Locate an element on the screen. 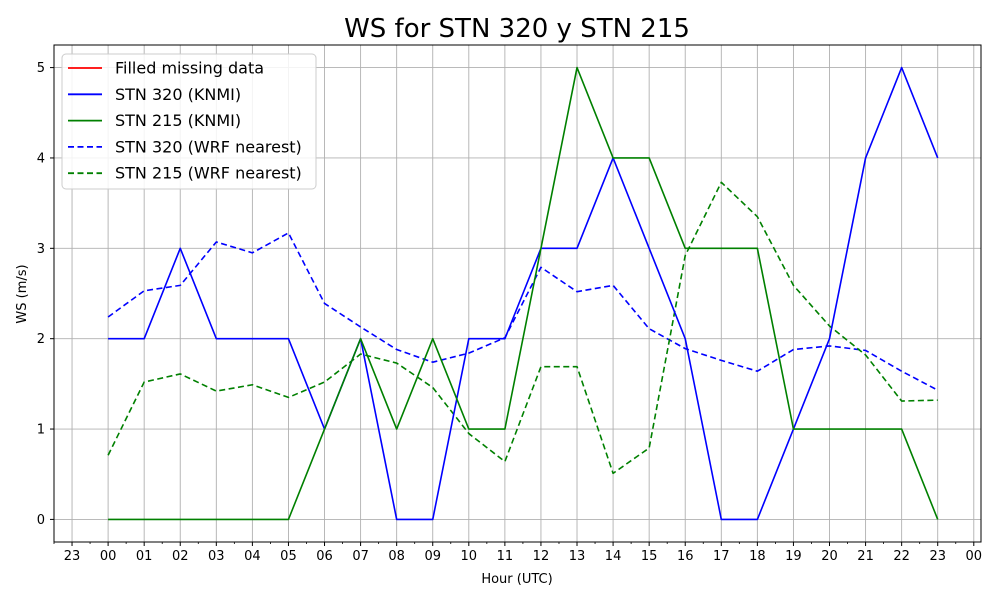 The height and width of the screenshot is (600, 1000). legend-label: STN 320 (WRF nearest) is located at coordinates (208, 146).